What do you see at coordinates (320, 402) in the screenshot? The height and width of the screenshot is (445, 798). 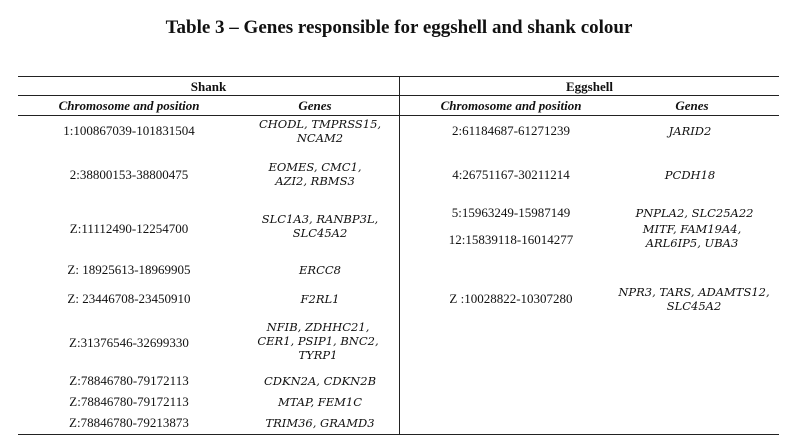 I see `shank-genes-cell: MTAP, FEM1C` at bounding box center [320, 402].